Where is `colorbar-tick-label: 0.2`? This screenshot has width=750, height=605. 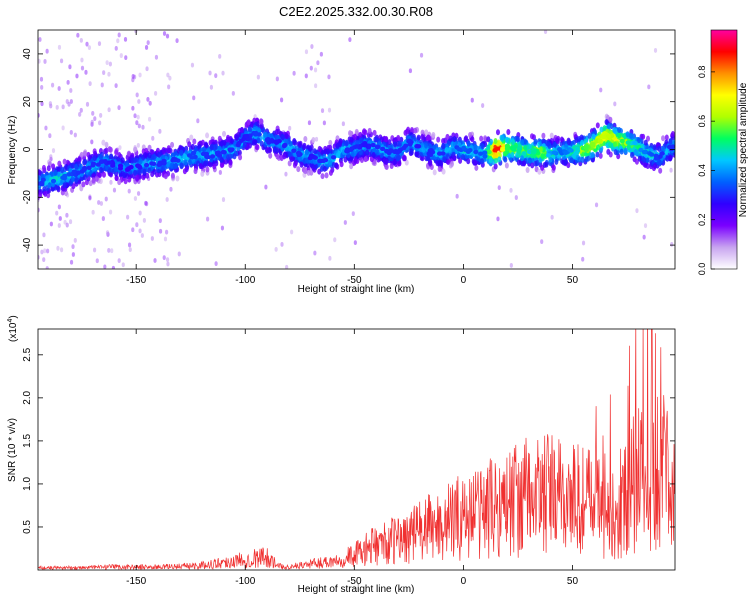 colorbar-tick-label: 0.2 is located at coordinates (702, 219).